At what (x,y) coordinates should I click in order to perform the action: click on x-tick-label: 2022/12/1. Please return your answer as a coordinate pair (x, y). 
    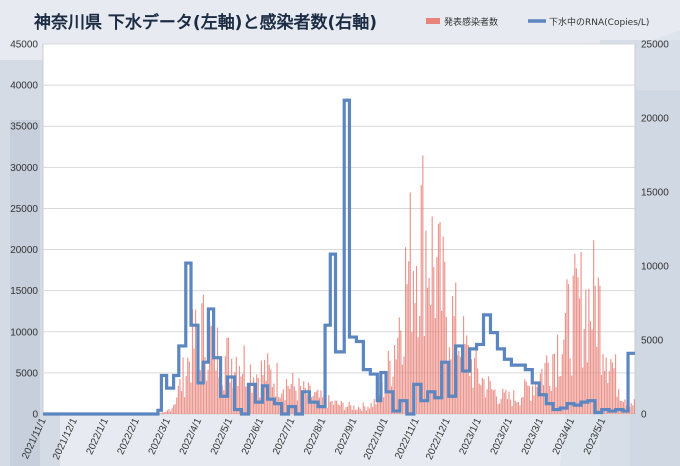
    Looking at the image, I should click on (438, 438).